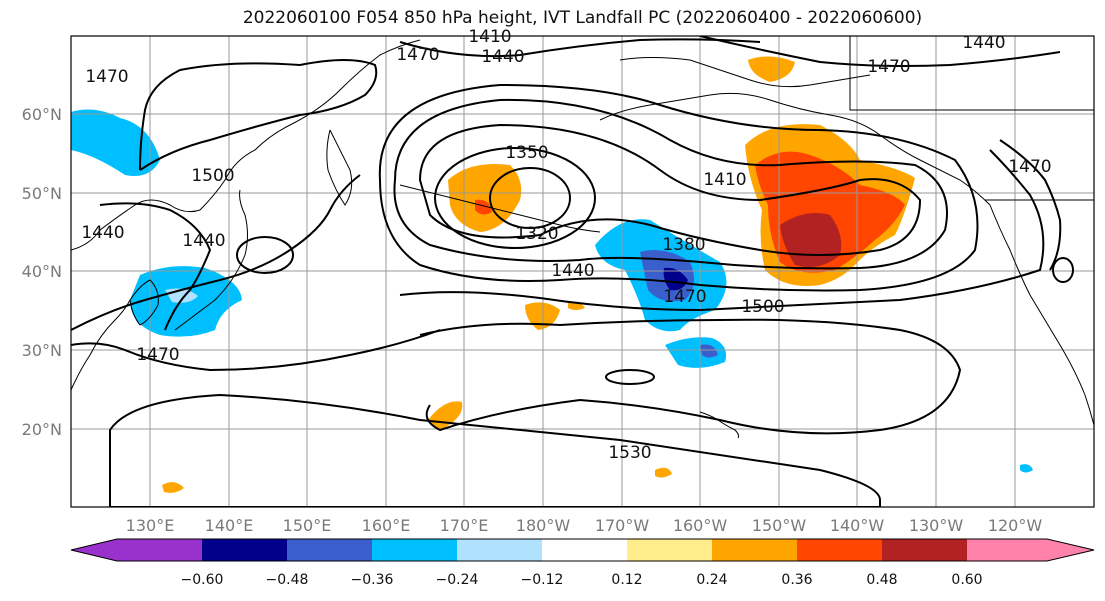  Describe the element at coordinates (543, 525) in the screenshot. I see `lon-label-180w: 180°W` at that location.